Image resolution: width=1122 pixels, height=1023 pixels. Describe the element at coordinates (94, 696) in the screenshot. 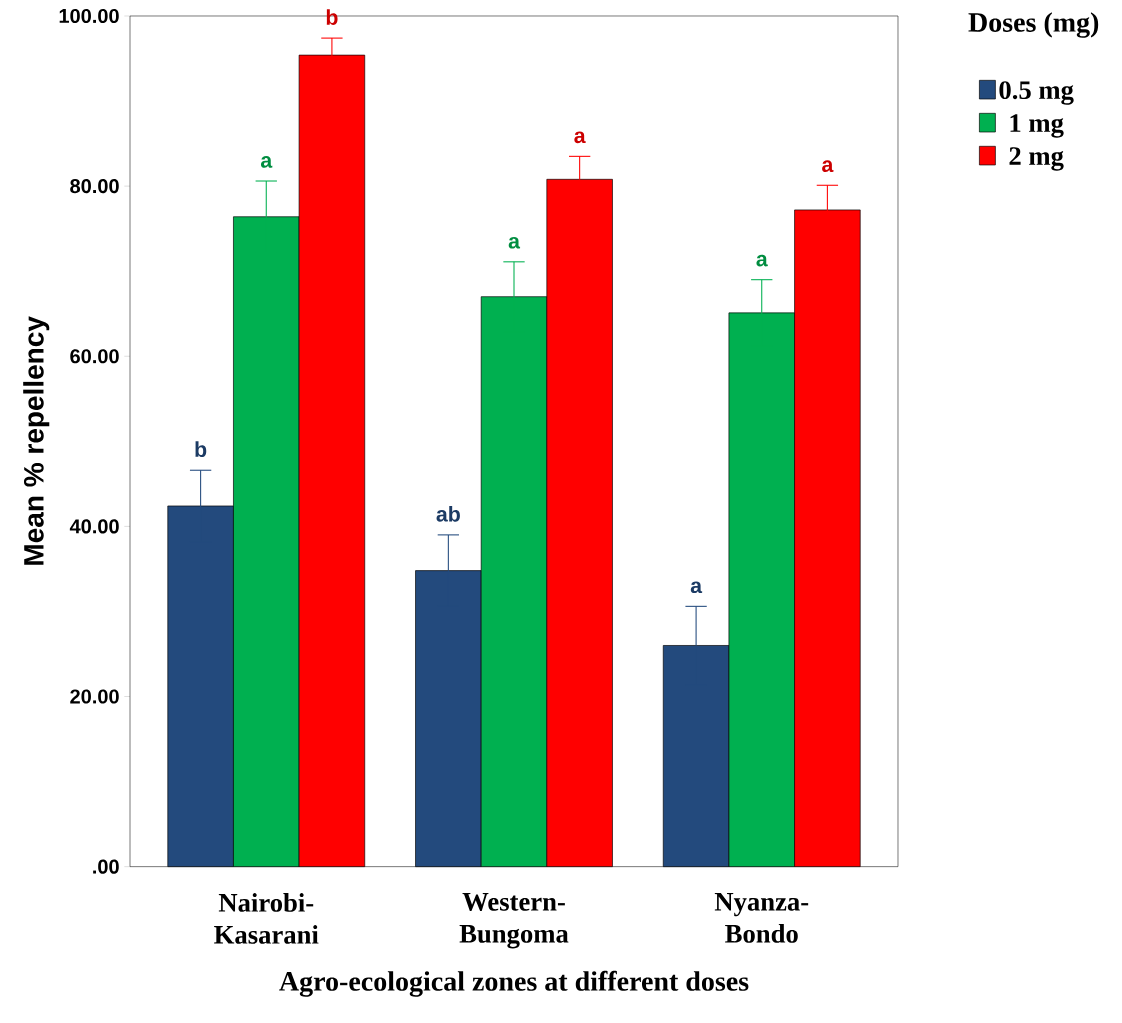

I see `y-tick-label: 20.00` at that location.